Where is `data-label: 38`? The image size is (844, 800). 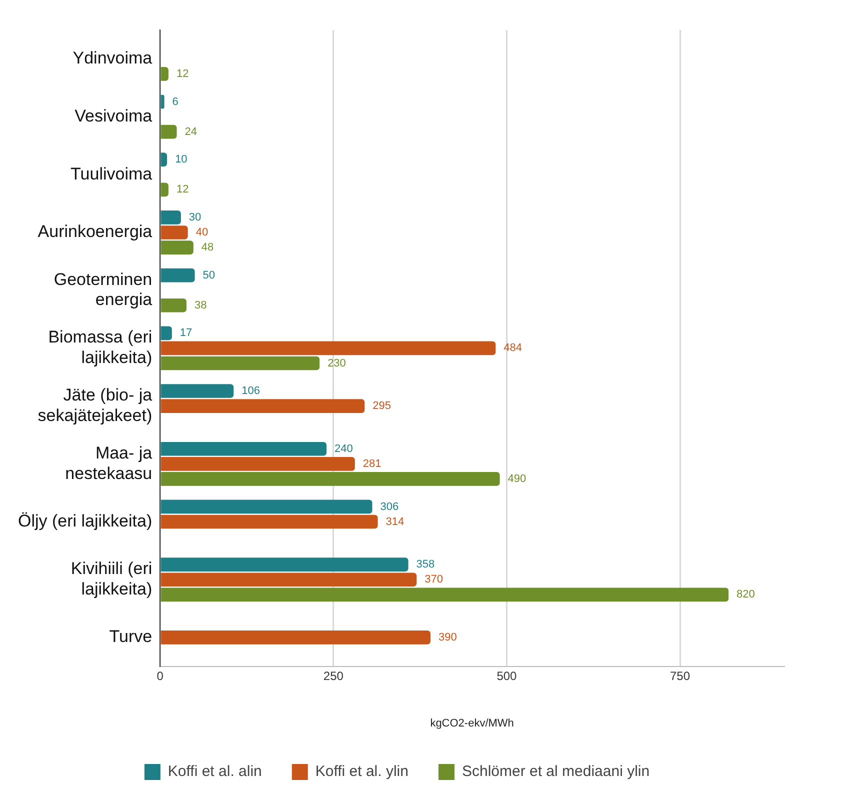
data-label: 38 is located at coordinates (200, 305).